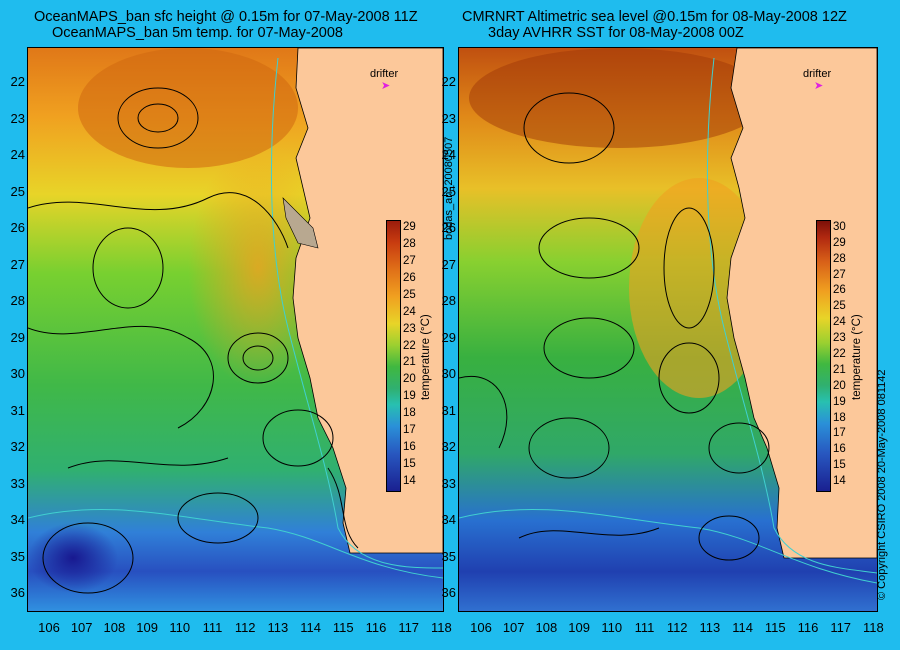  I want to click on left-title-line2: OceanMAPS_ban 5m temp. for 07-May-2008, so click(197, 33).